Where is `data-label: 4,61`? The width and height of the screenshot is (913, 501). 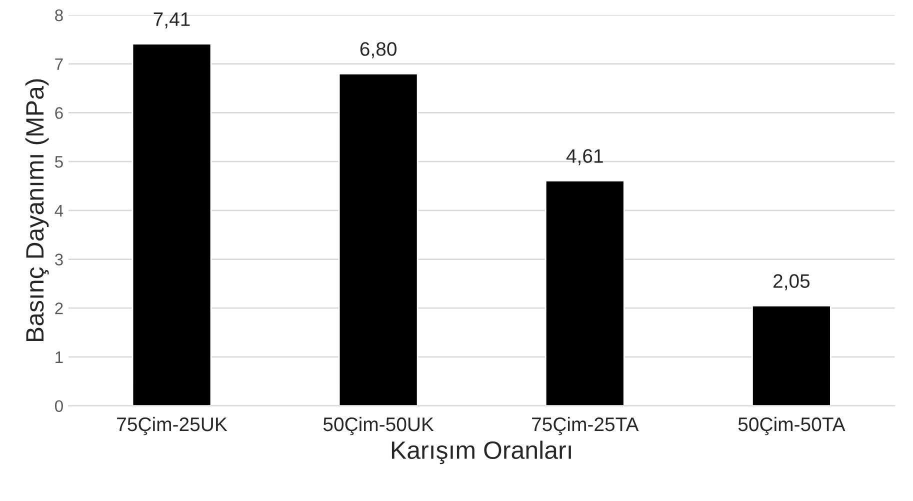
data-label: 4,61 is located at coordinates (584, 157).